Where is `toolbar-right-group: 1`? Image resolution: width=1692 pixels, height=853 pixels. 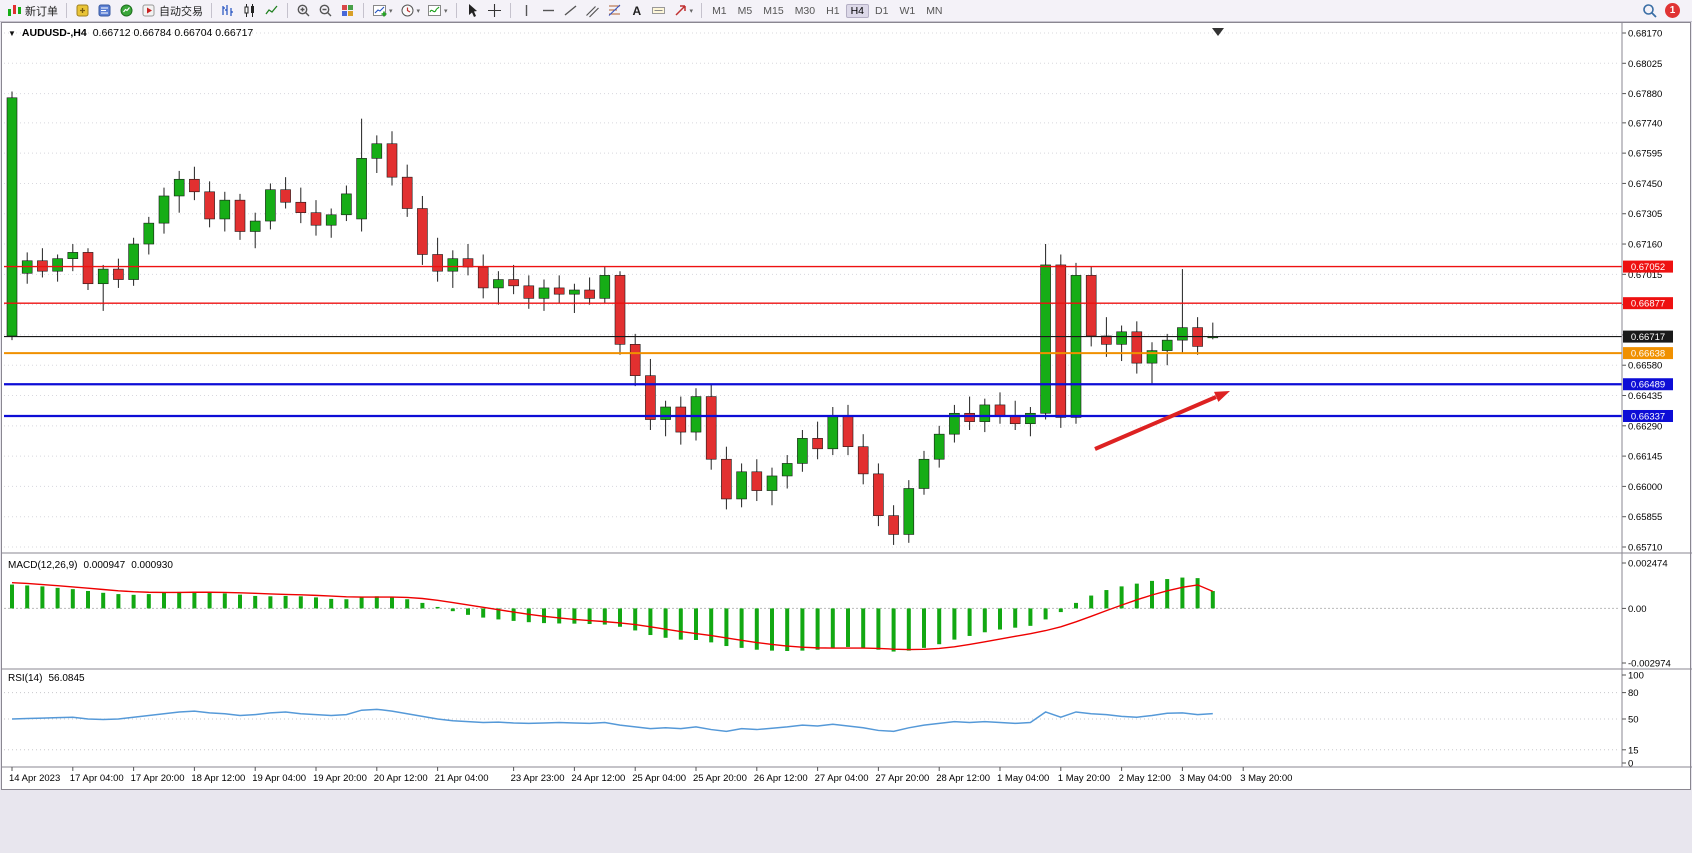 toolbar-right-group: 1 is located at coordinates (1665, 10).